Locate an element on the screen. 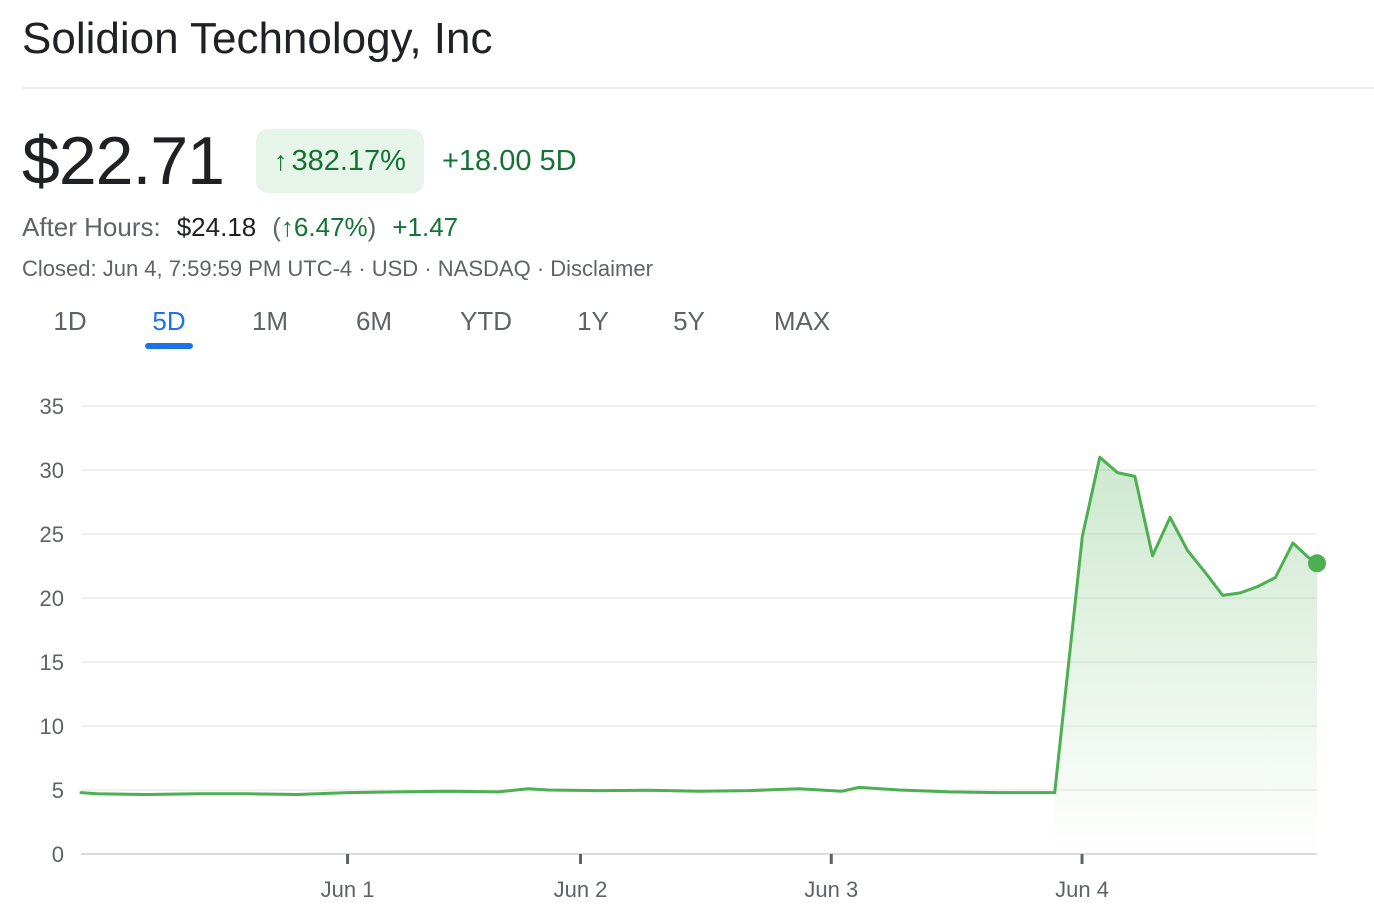 This screenshot has width=1374, height=918. y-tick-label: 20 is located at coordinates (52, 598).